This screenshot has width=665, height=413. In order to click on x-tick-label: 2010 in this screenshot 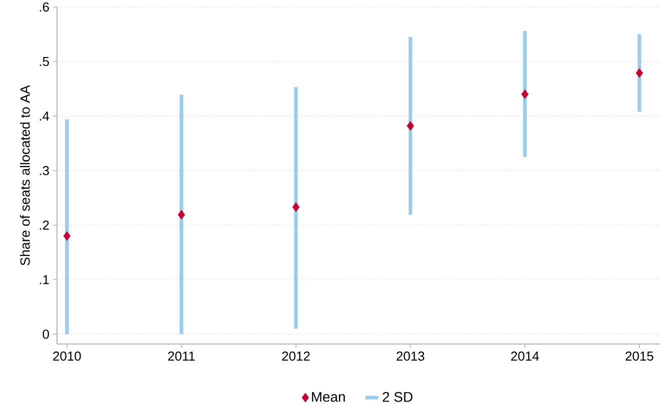, I will do `click(67, 356)`.